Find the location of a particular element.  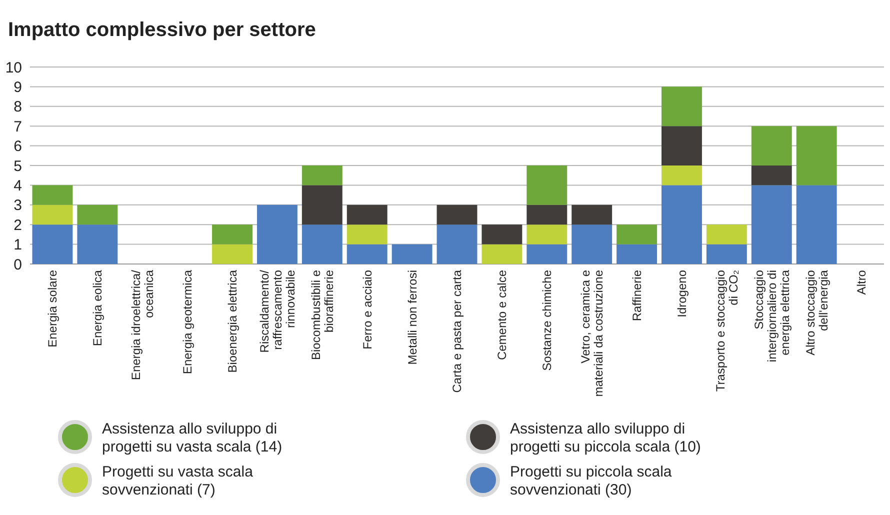

y-tick-label: 9 is located at coordinates (18, 87).